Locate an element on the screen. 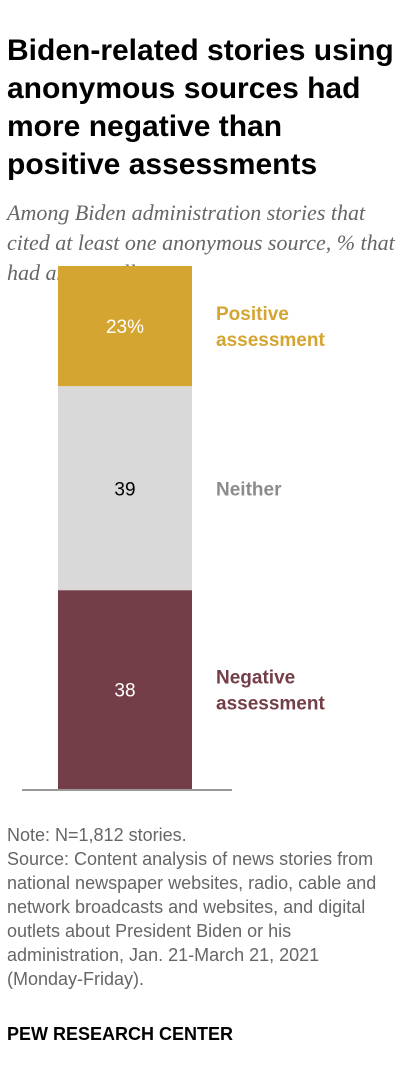 Image resolution: width=400 pixels, height=1082 pixels. bar-segment-positive-assessment is located at coordinates (125, 326).